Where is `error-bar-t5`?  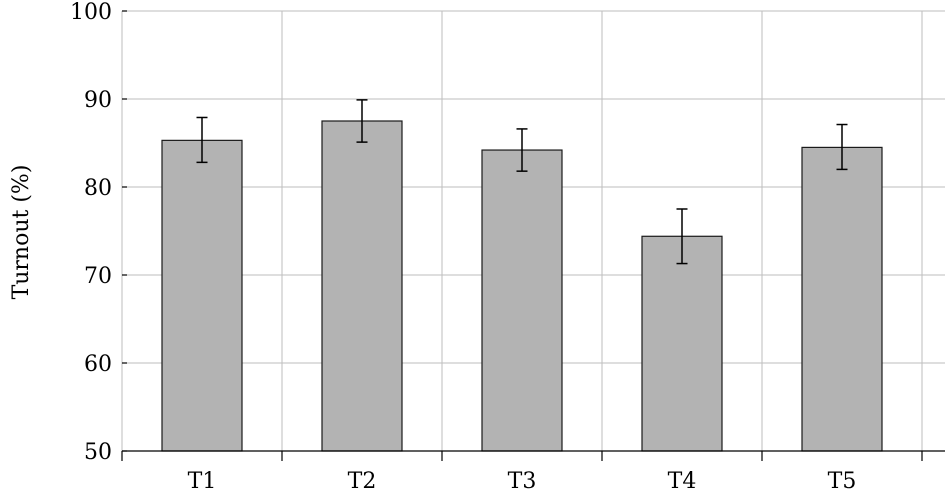
error-bar-t5 is located at coordinates (842, 147).